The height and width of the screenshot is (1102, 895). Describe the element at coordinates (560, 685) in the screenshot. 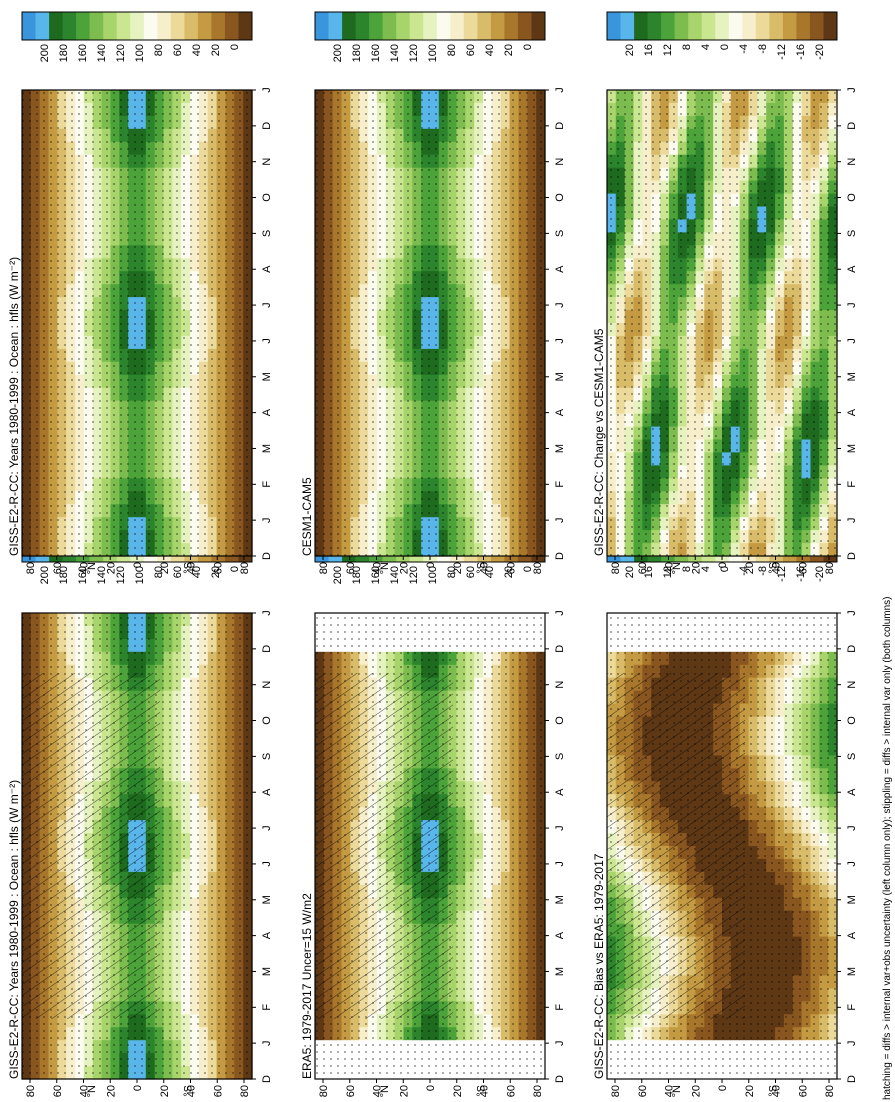

I see `month-tick-label: N` at that location.